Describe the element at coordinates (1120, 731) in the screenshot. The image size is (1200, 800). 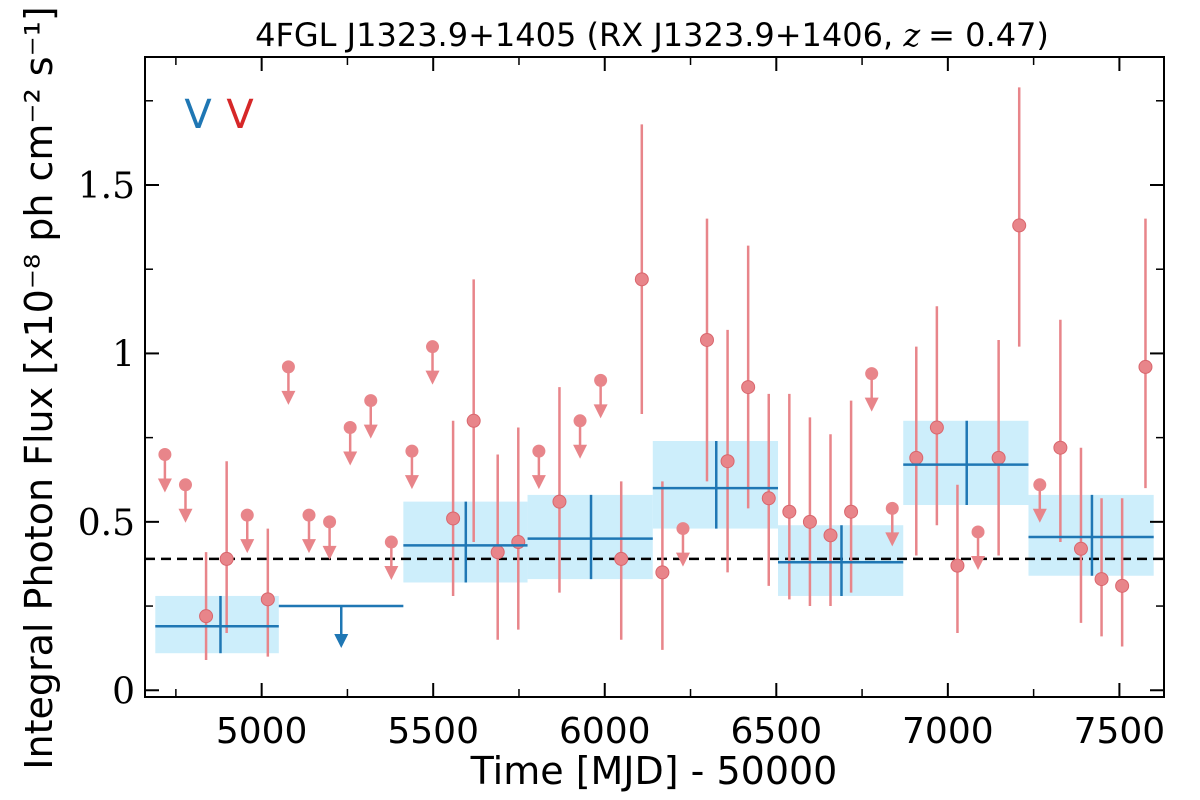
I see `x-tick-label-5: 7500` at that location.